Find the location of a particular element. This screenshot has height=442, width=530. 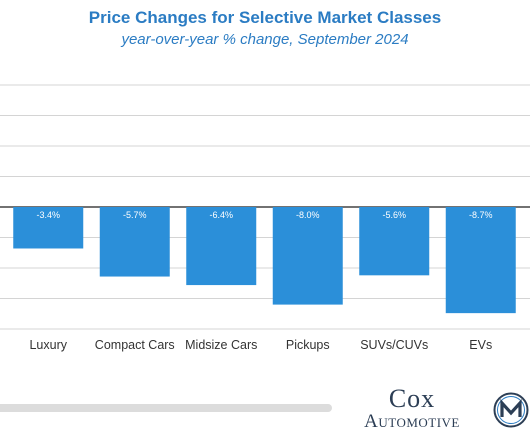

category-tick-label: EVs is located at coordinates (480, 345).